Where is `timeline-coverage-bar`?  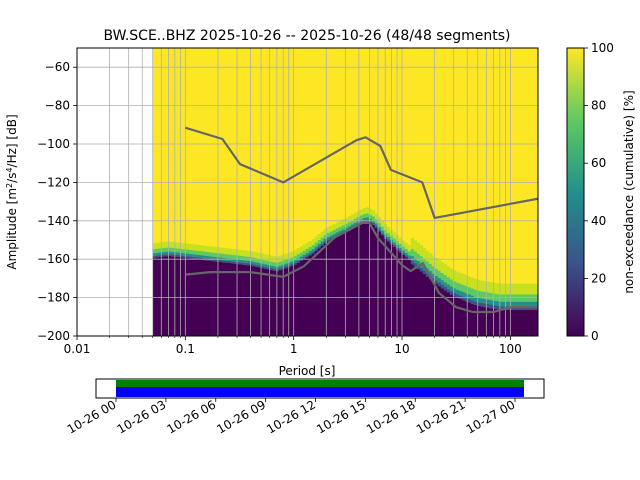 timeline-coverage-bar is located at coordinates (320, 383).